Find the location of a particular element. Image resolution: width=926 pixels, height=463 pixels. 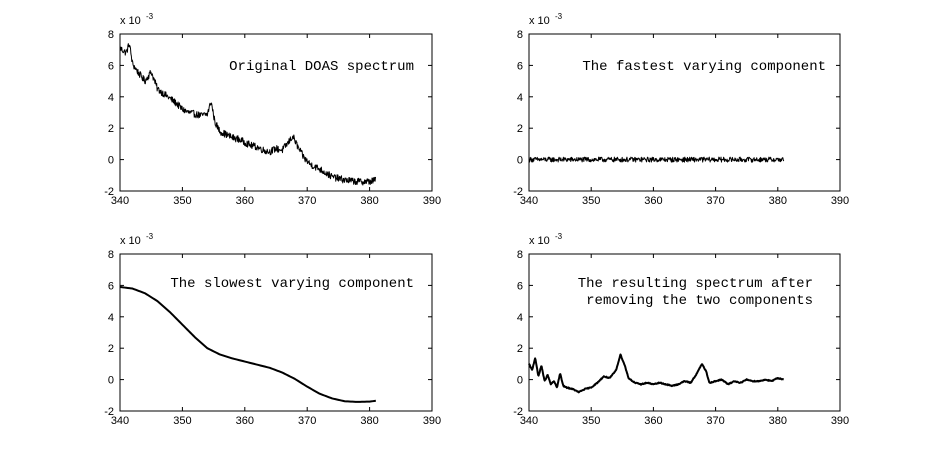

annotation-text: The slowest varying component is located at coordinates (292, 284).